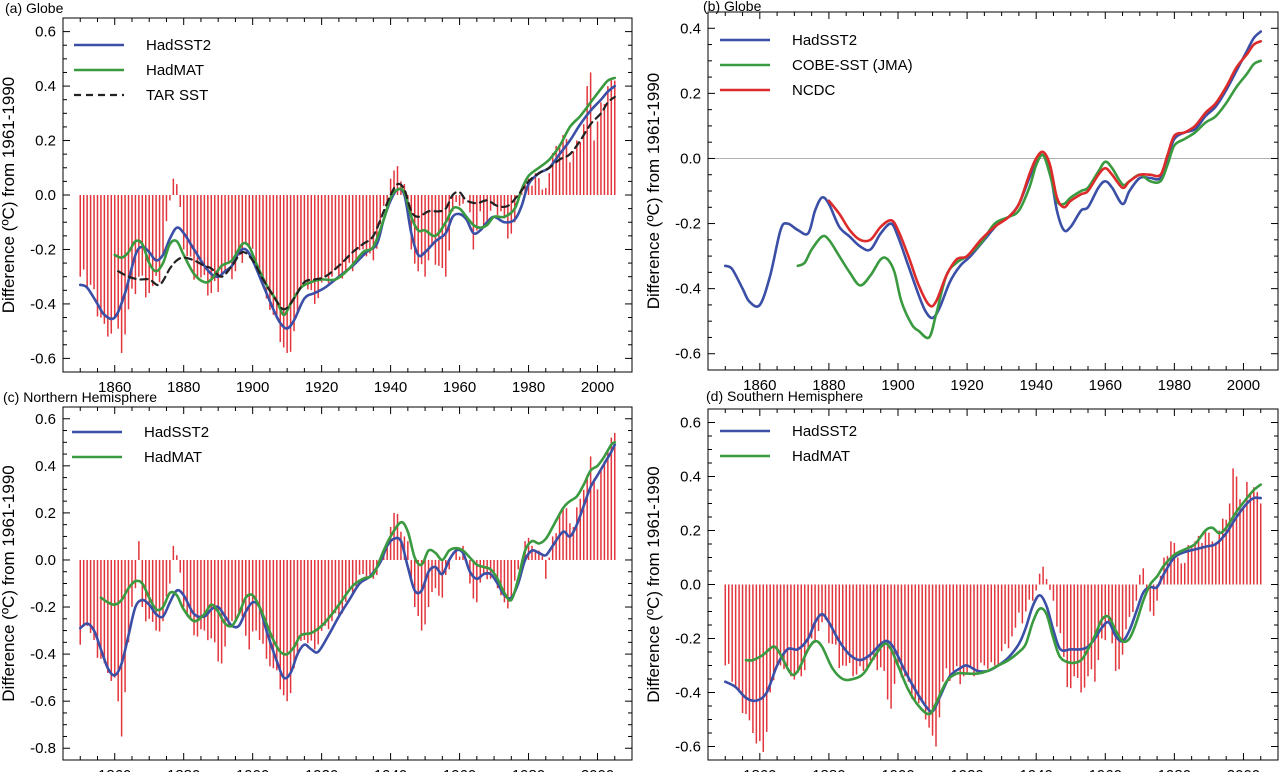 The height and width of the screenshot is (772, 1280). I want to click on legend: HadSST2 HadMAT, so click(140, 445).